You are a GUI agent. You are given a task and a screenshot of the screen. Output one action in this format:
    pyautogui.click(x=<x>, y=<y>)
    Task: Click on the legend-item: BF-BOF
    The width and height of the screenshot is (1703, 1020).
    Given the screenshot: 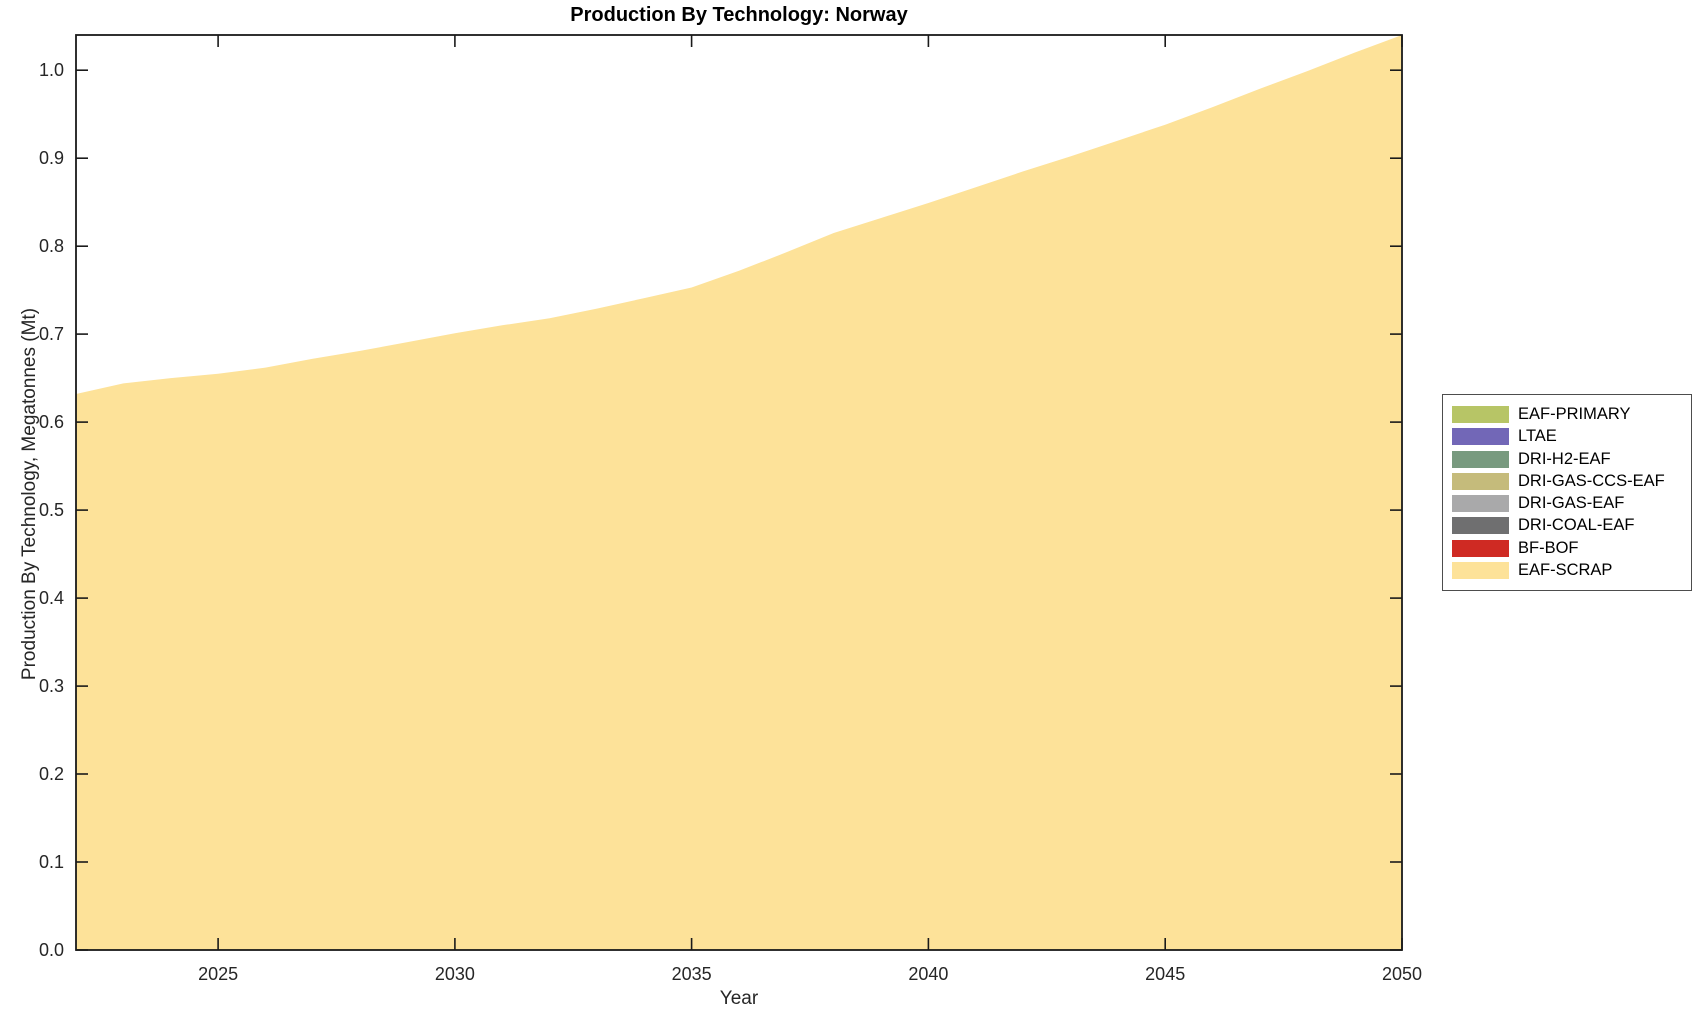 What is the action you would take?
    pyautogui.click(x=1566, y=548)
    